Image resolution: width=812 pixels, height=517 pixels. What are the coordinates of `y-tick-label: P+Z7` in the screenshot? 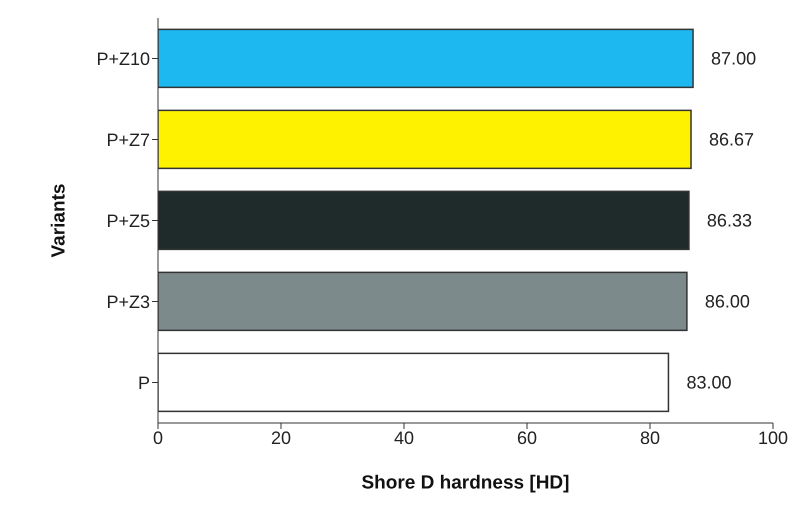 It's located at (128, 140).